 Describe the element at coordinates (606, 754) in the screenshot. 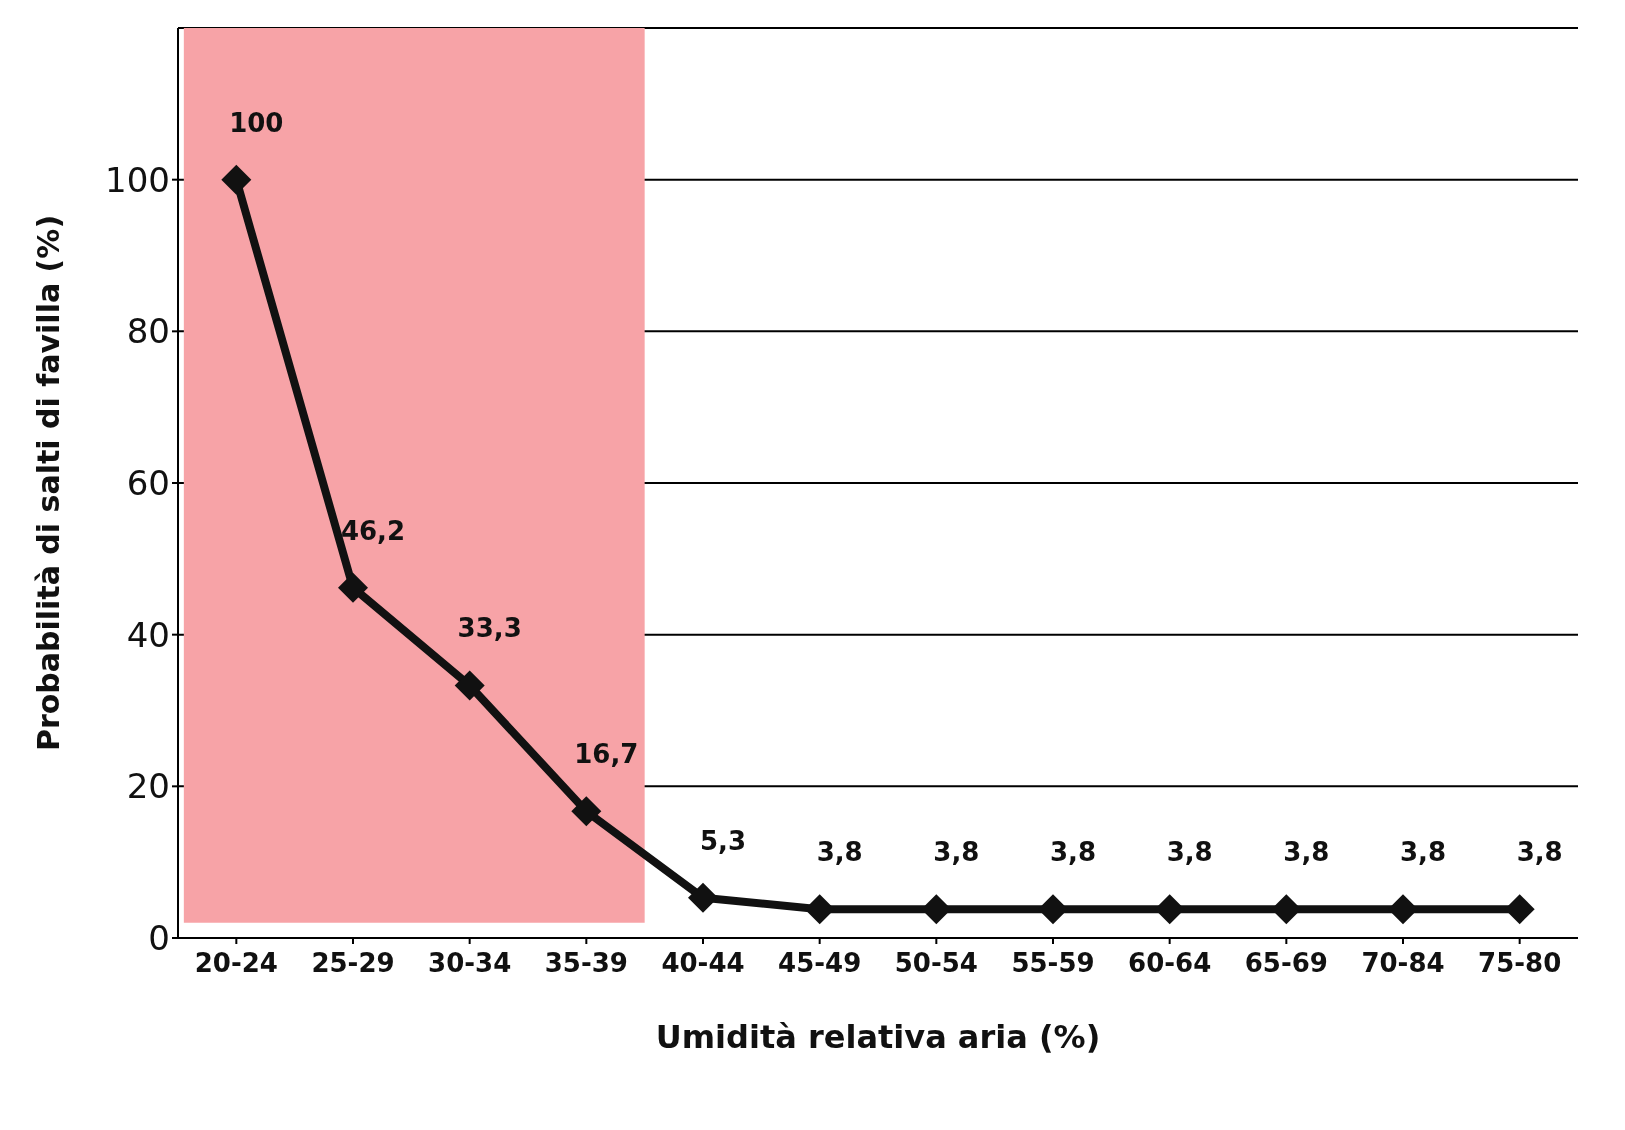

I see `text: 16,7` at that location.